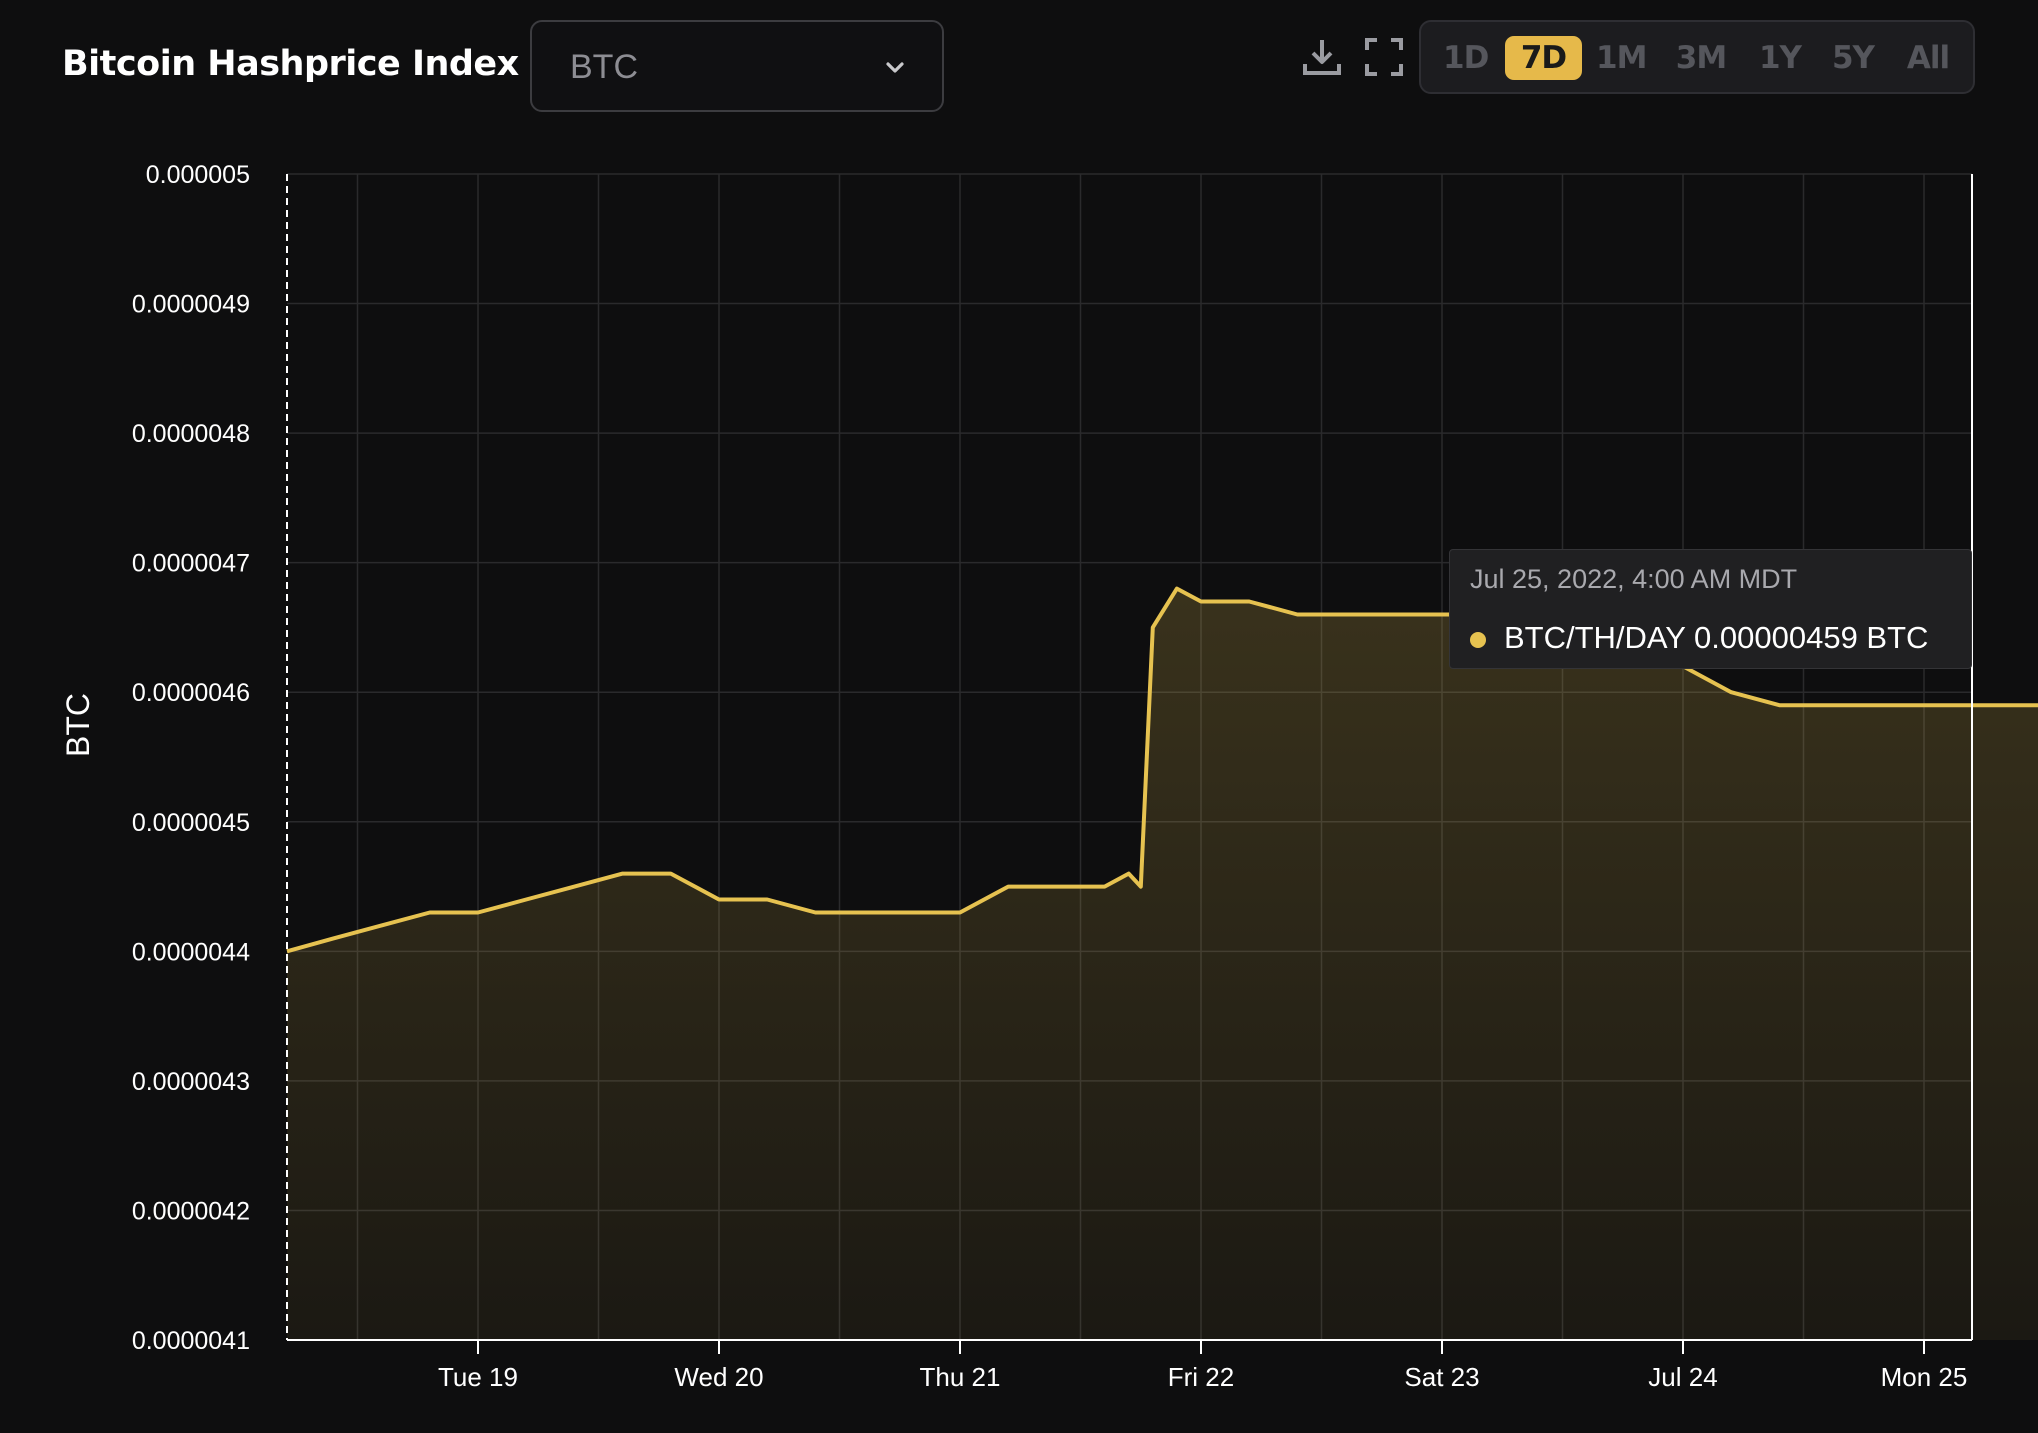 Image resolution: width=2038 pixels, height=1433 pixels. What do you see at coordinates (960, 1377) in the screenshot?
I see `x-tick-label: Thu 21` at bounding box center [960, 1377].